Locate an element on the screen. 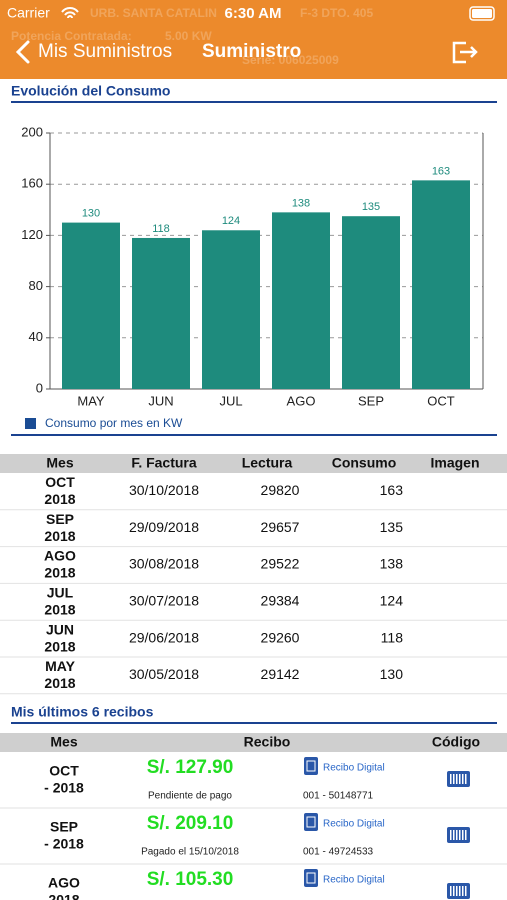 Image resolution: width=507 pixels, height=900 pixels. row-reading: 29522 is located at coordinates (280, 564).